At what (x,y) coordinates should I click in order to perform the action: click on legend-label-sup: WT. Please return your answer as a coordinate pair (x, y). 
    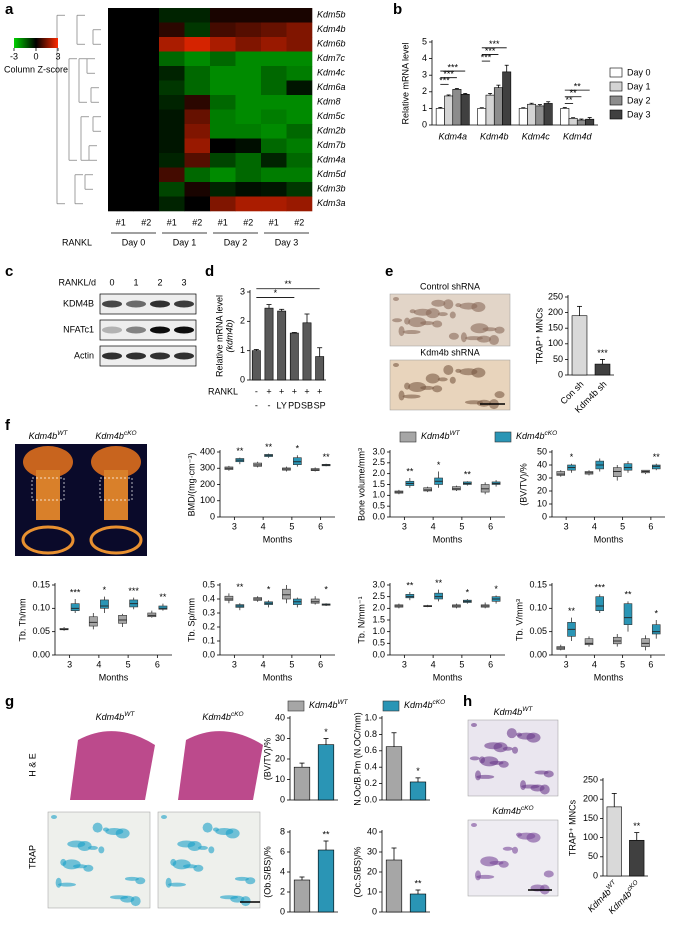
    Looking at the image, I should click on (455, 433).